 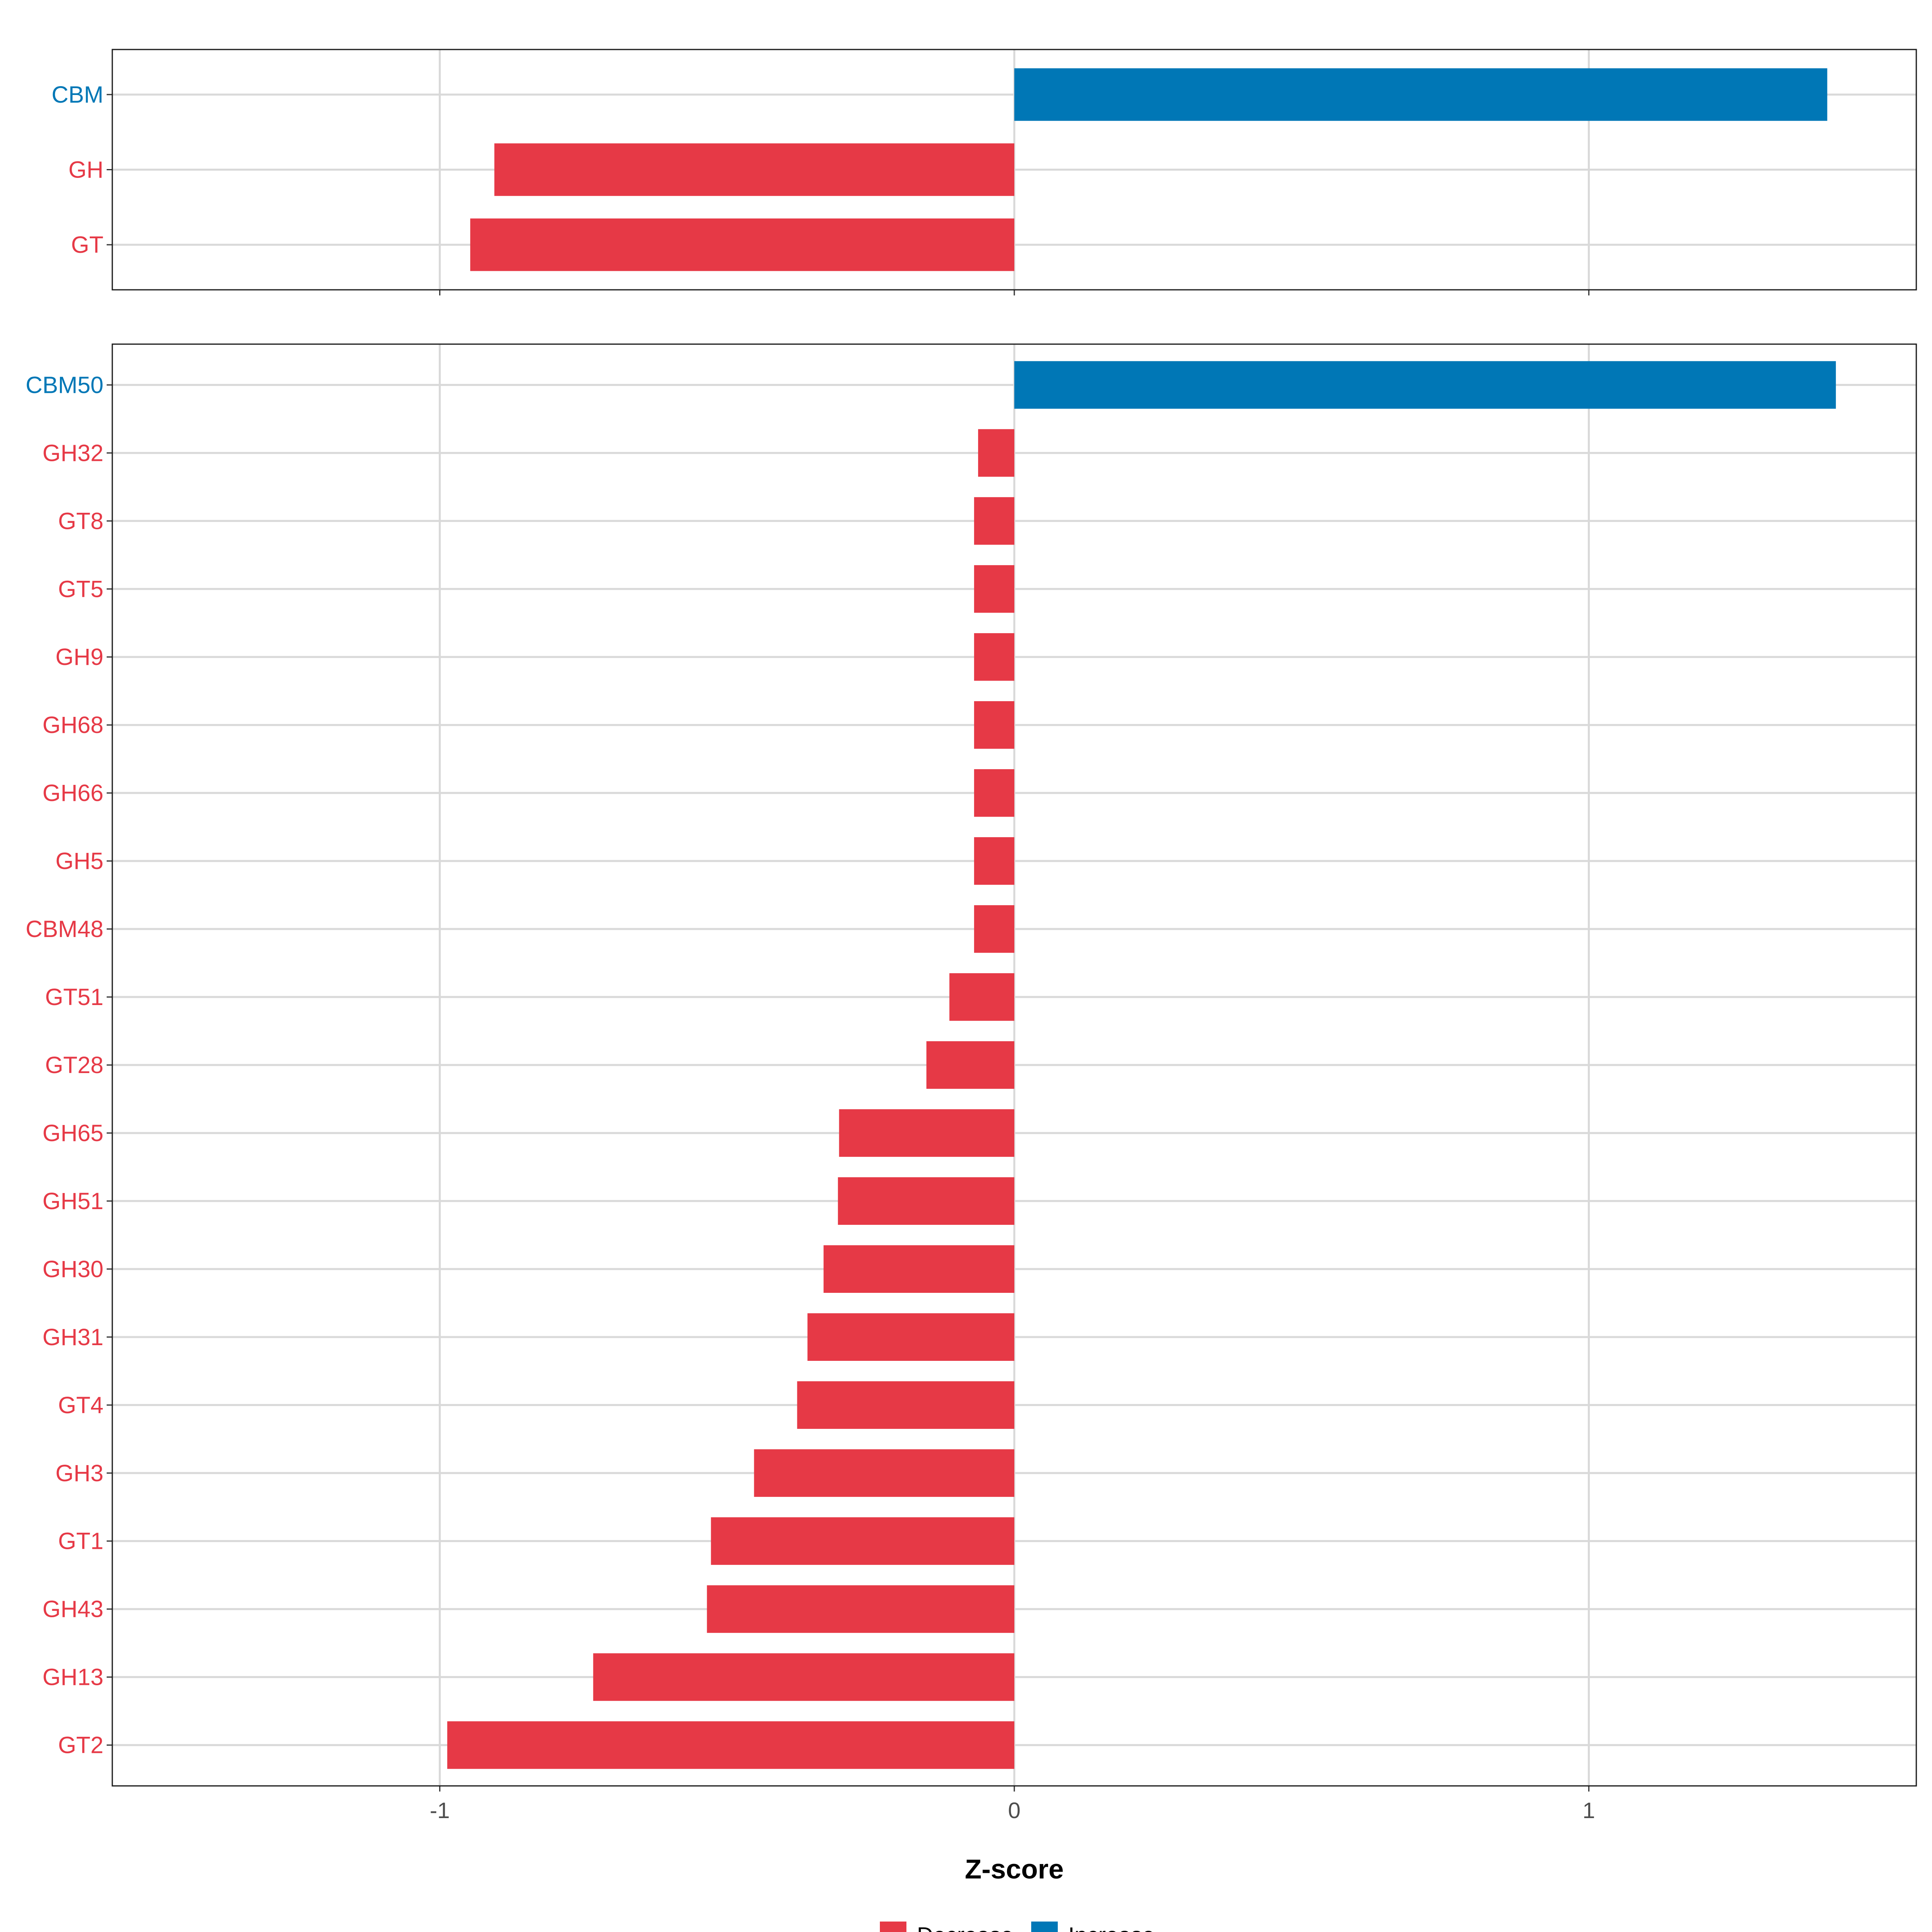 What do you see at coordinates (730, 1745) in the screenshot?
I see `bar-GT2` at bounding box center [730, 1745].